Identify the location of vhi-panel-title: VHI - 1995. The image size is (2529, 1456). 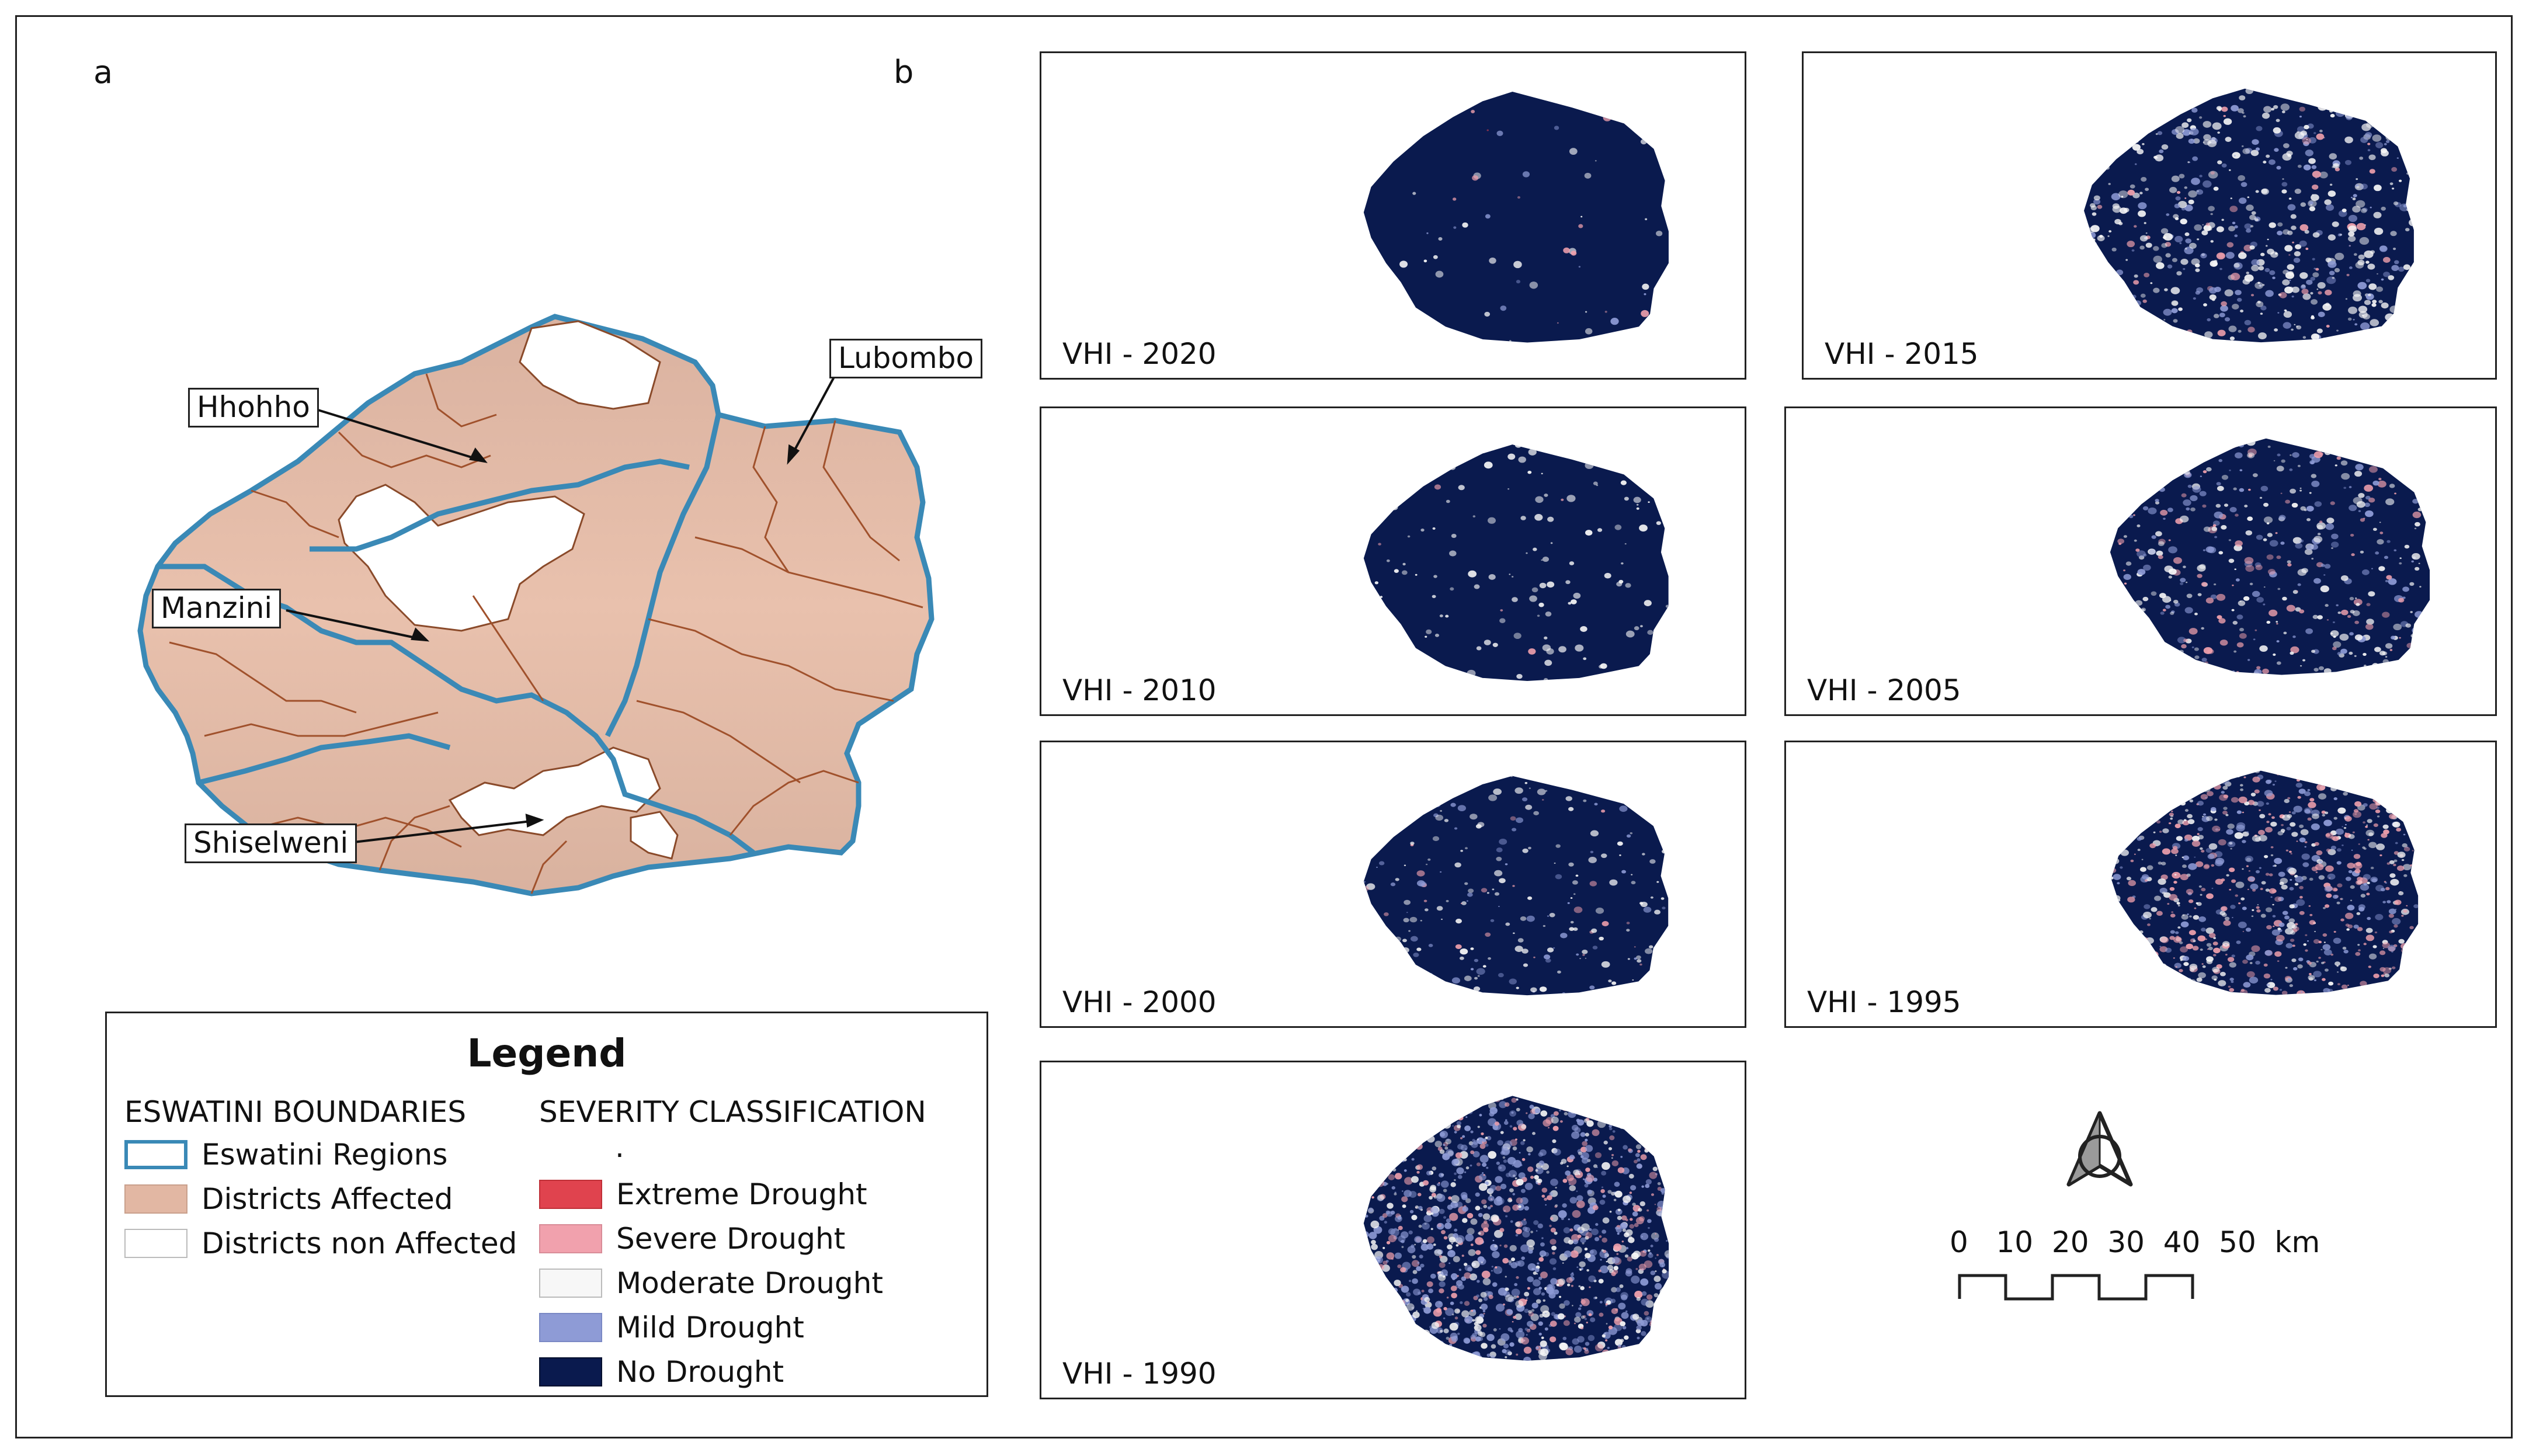
(1884, 1002).